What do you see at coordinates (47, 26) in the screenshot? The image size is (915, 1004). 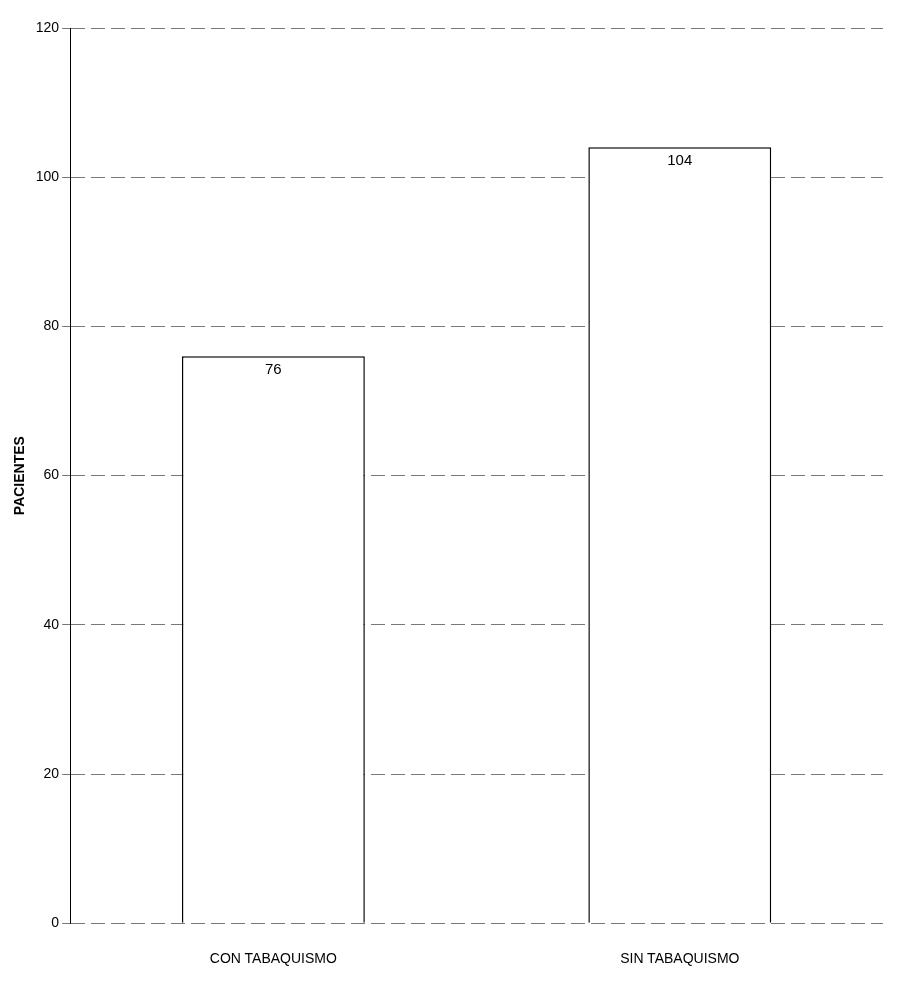 I see `y-tick-label: 120` at bounding box center [47, 26].